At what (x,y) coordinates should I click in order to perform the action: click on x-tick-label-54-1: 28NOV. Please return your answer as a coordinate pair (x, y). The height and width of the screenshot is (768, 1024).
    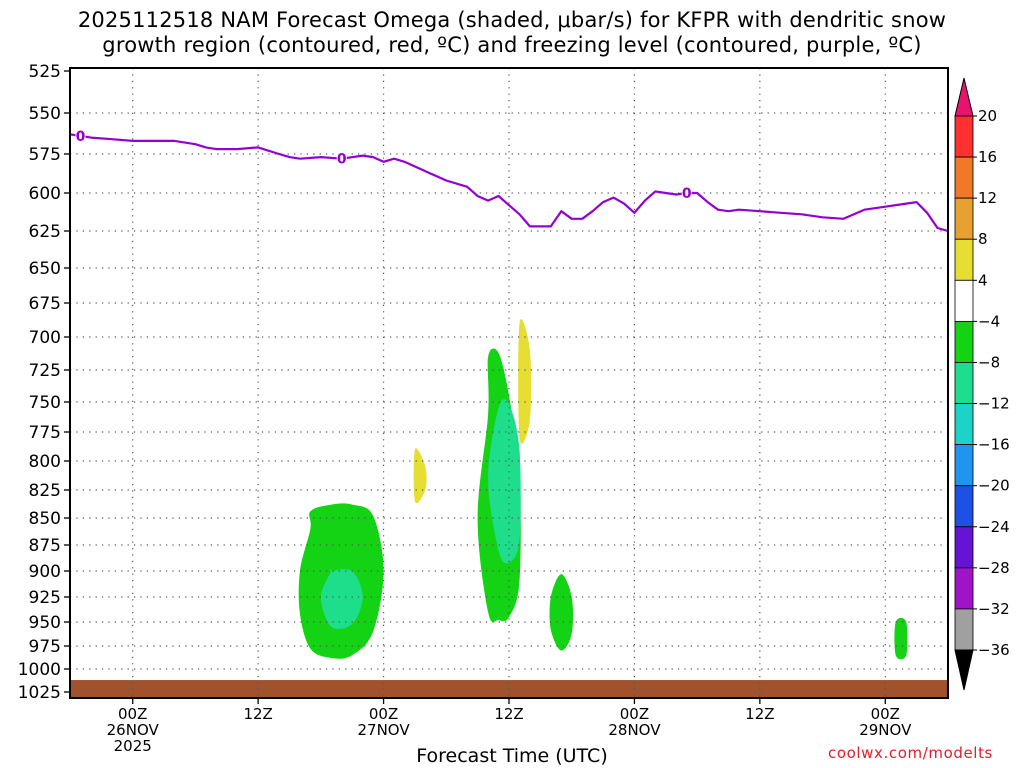
    Looking at the image, I should click on (634, 730).